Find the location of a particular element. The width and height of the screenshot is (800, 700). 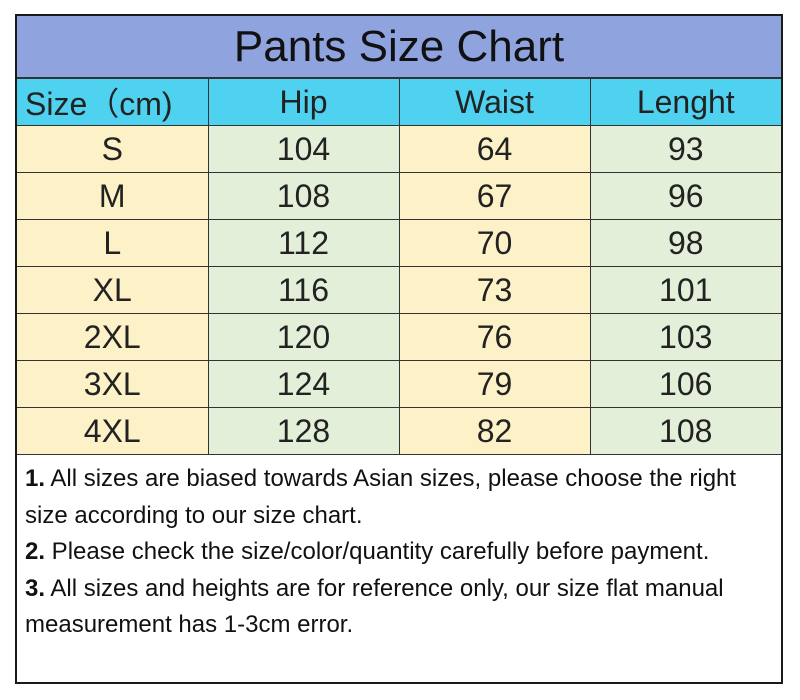

table-cell: 104 is located at coordinates (303, 149).